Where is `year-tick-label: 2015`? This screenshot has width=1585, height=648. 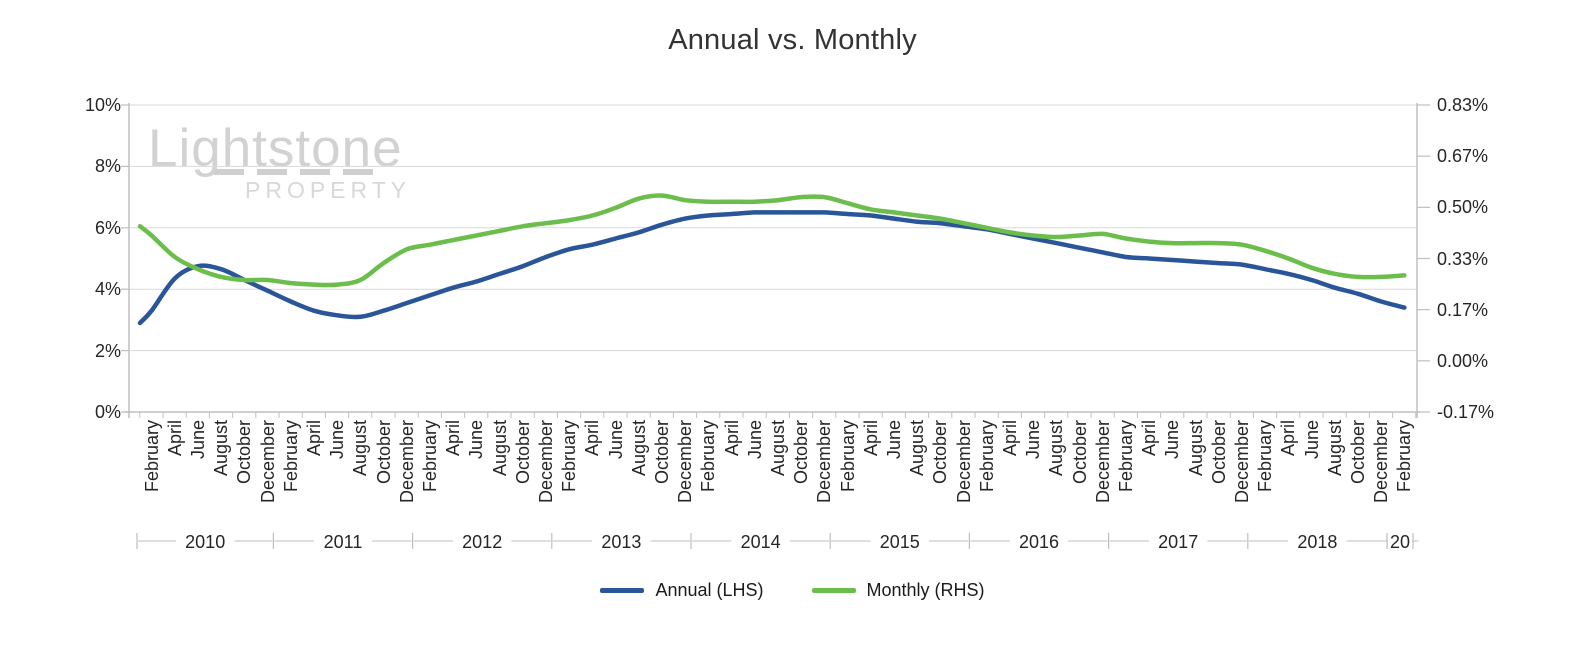
year-tick-label: 2015 is located at coordinates (899, 542).